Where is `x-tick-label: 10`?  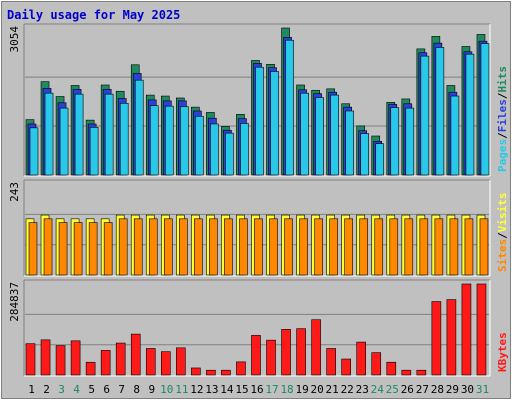 x-tick-label: 10 is located at coordinates (166, 389).